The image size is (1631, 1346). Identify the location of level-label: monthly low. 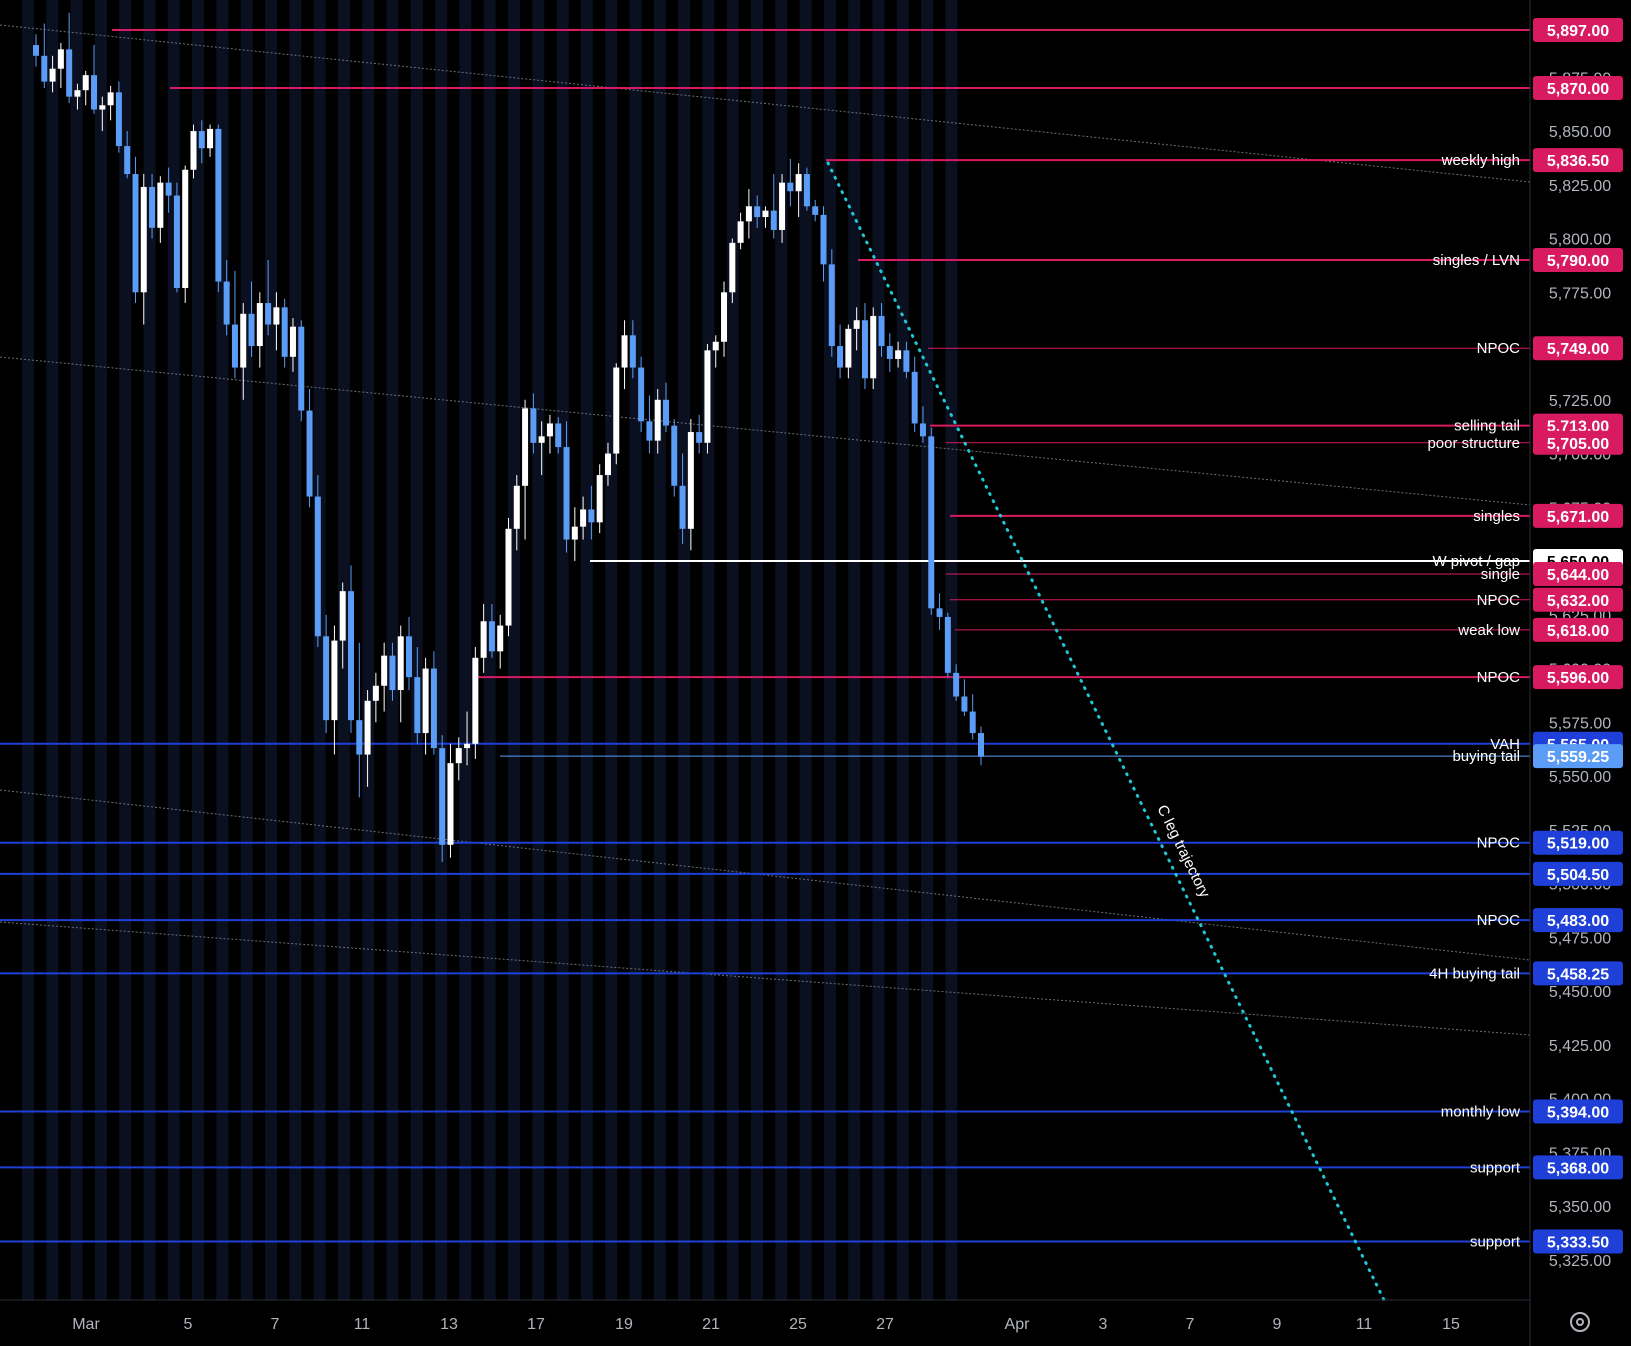
(1480, 1111).